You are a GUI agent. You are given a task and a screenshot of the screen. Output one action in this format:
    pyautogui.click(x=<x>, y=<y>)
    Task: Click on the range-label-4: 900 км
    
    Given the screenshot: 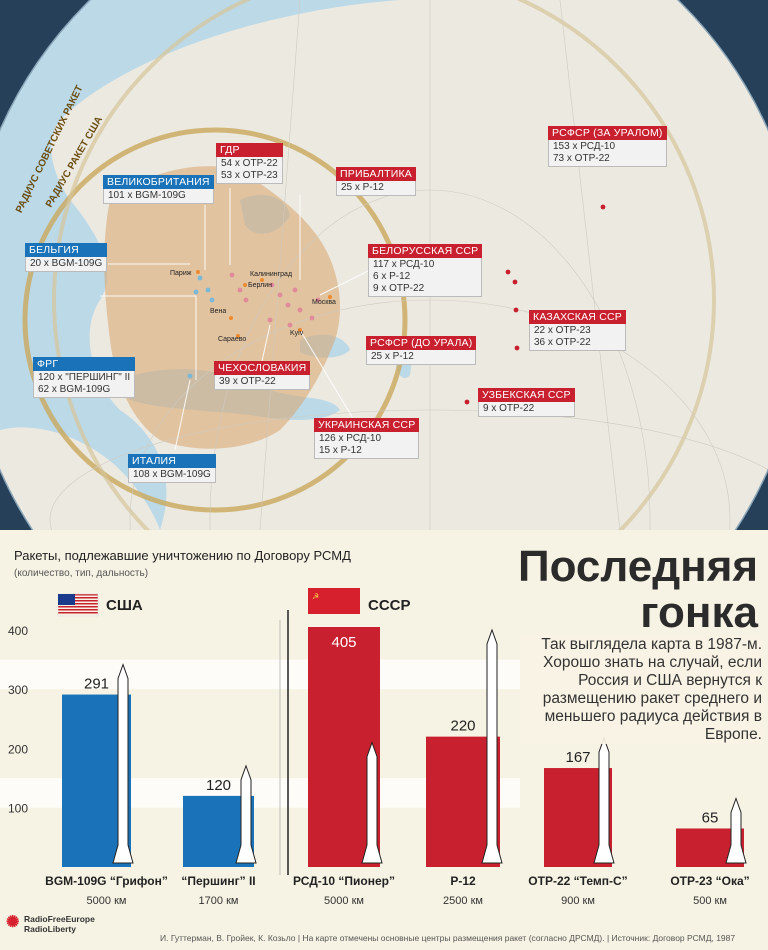 What is the action you would take?
    pyautogui.click(x=578, y=901)
    